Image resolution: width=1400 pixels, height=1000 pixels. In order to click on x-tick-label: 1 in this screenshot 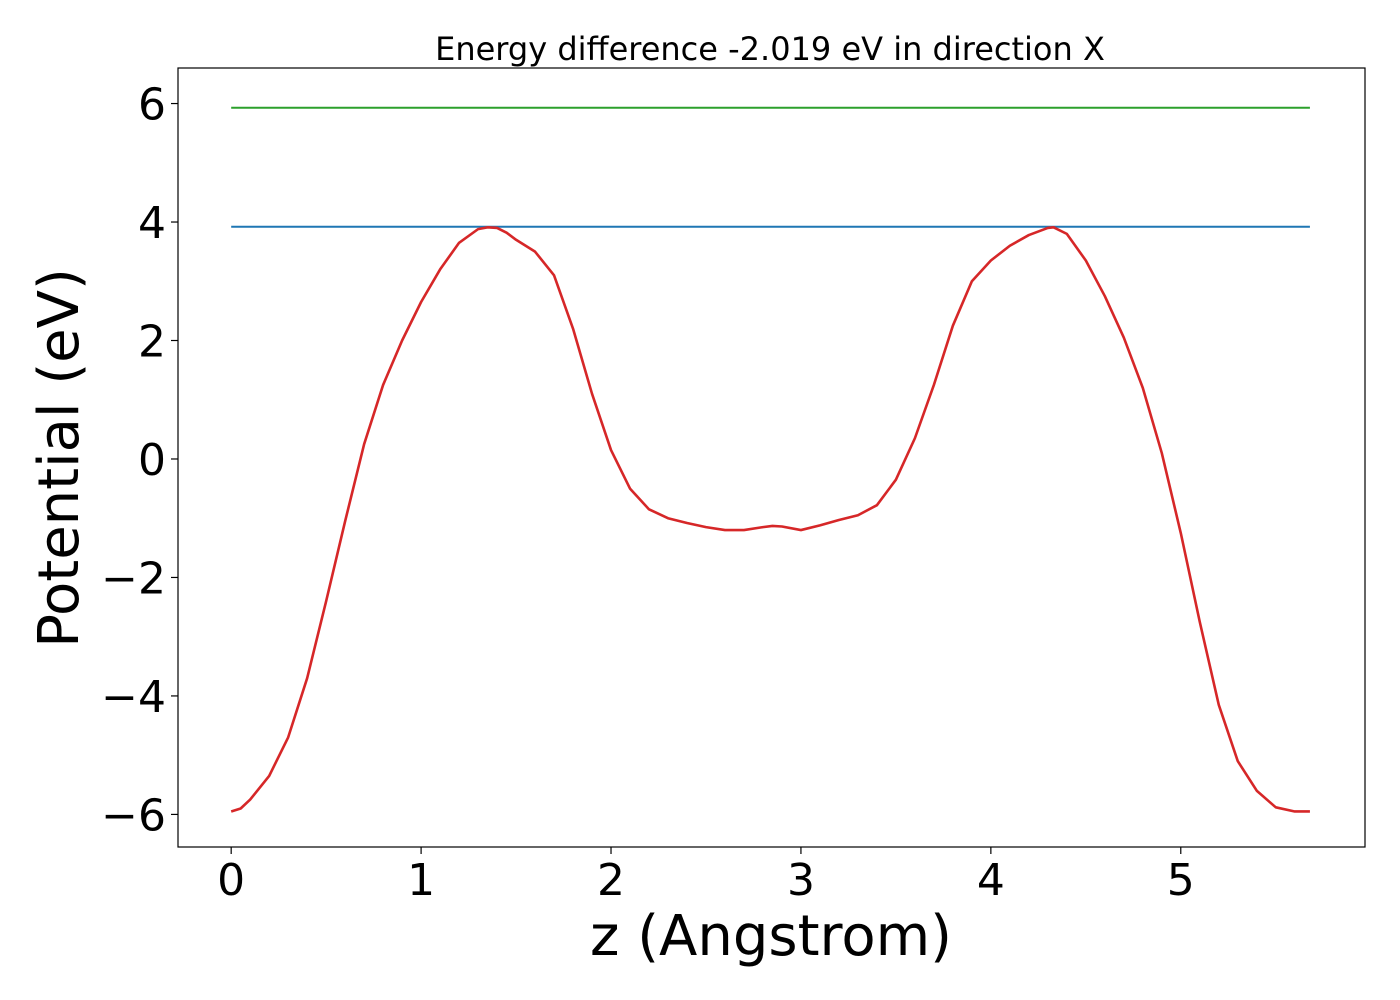, I will do `click(421, 880)`.